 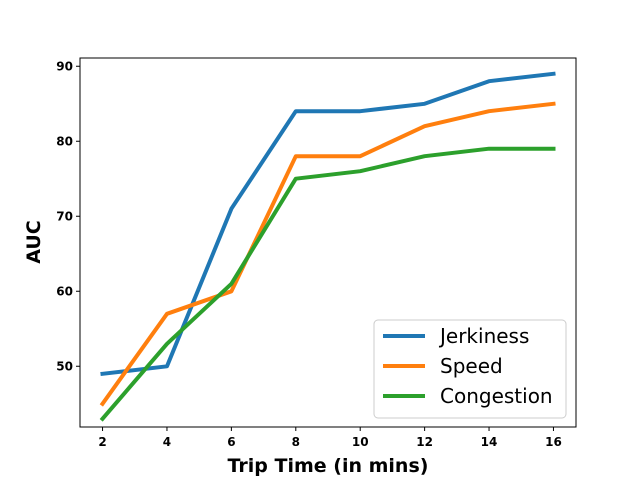 What do you see at coordinates (360, 442) in the screenshot?
I see `x-tick-label: 10` at bounding box center [360, 442].